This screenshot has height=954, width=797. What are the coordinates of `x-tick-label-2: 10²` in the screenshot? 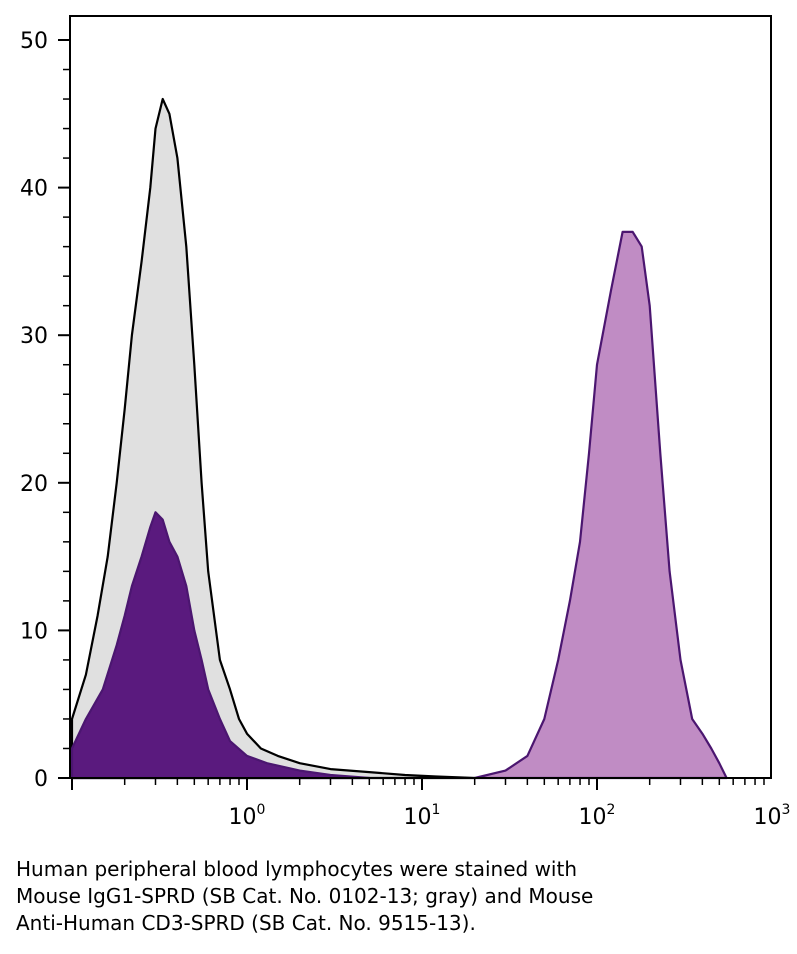 It's located at (597, 816).